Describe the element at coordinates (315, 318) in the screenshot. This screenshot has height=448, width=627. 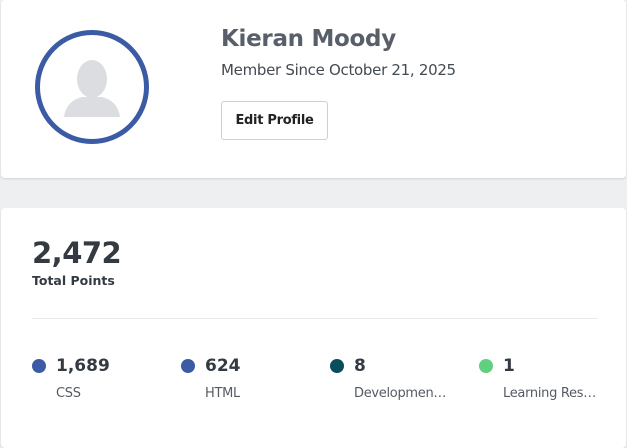
I see `divider` at that location.